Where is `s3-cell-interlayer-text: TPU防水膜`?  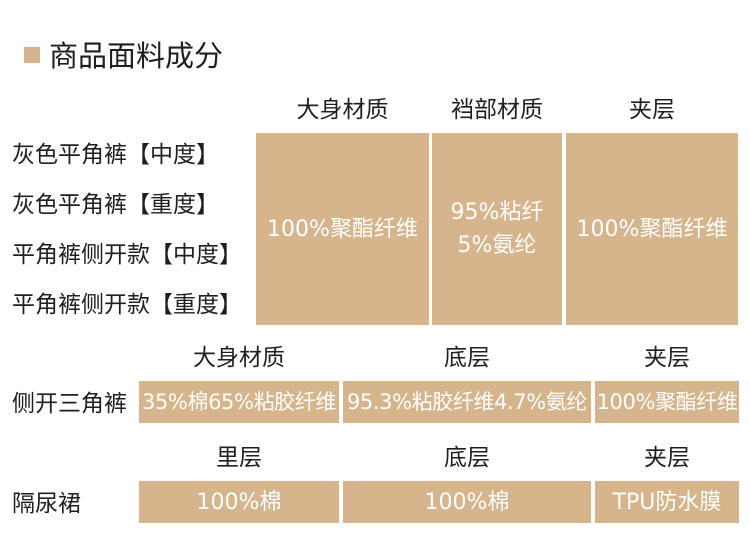 s3-cell-interlayer-text: TPU防水膜 is located at coordinates (667, 502).